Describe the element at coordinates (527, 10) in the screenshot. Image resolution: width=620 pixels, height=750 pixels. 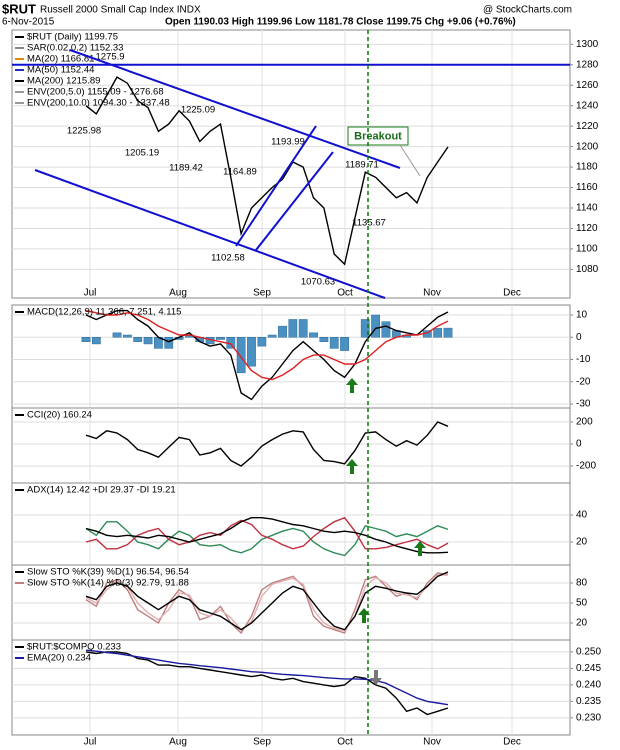
I see `source: @ StockCharts.com` at that location.